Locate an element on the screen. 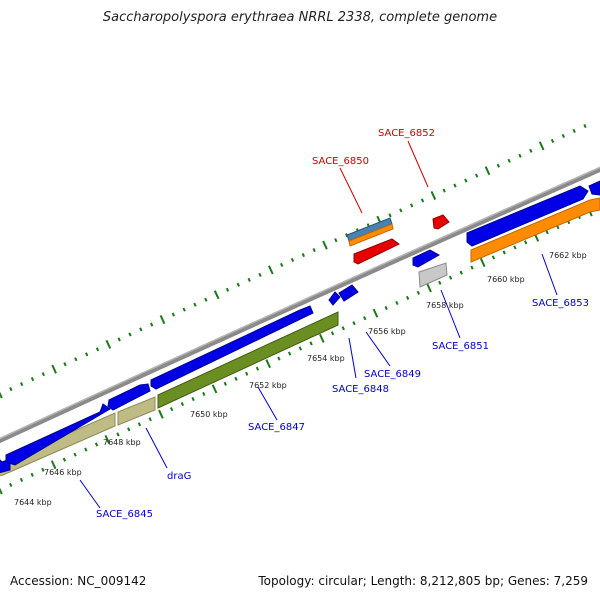 Image resolution: width=600 pixels, height=600 pixels. kbp-label-7658: 7658 kbp is located at coordinates (445, 305).